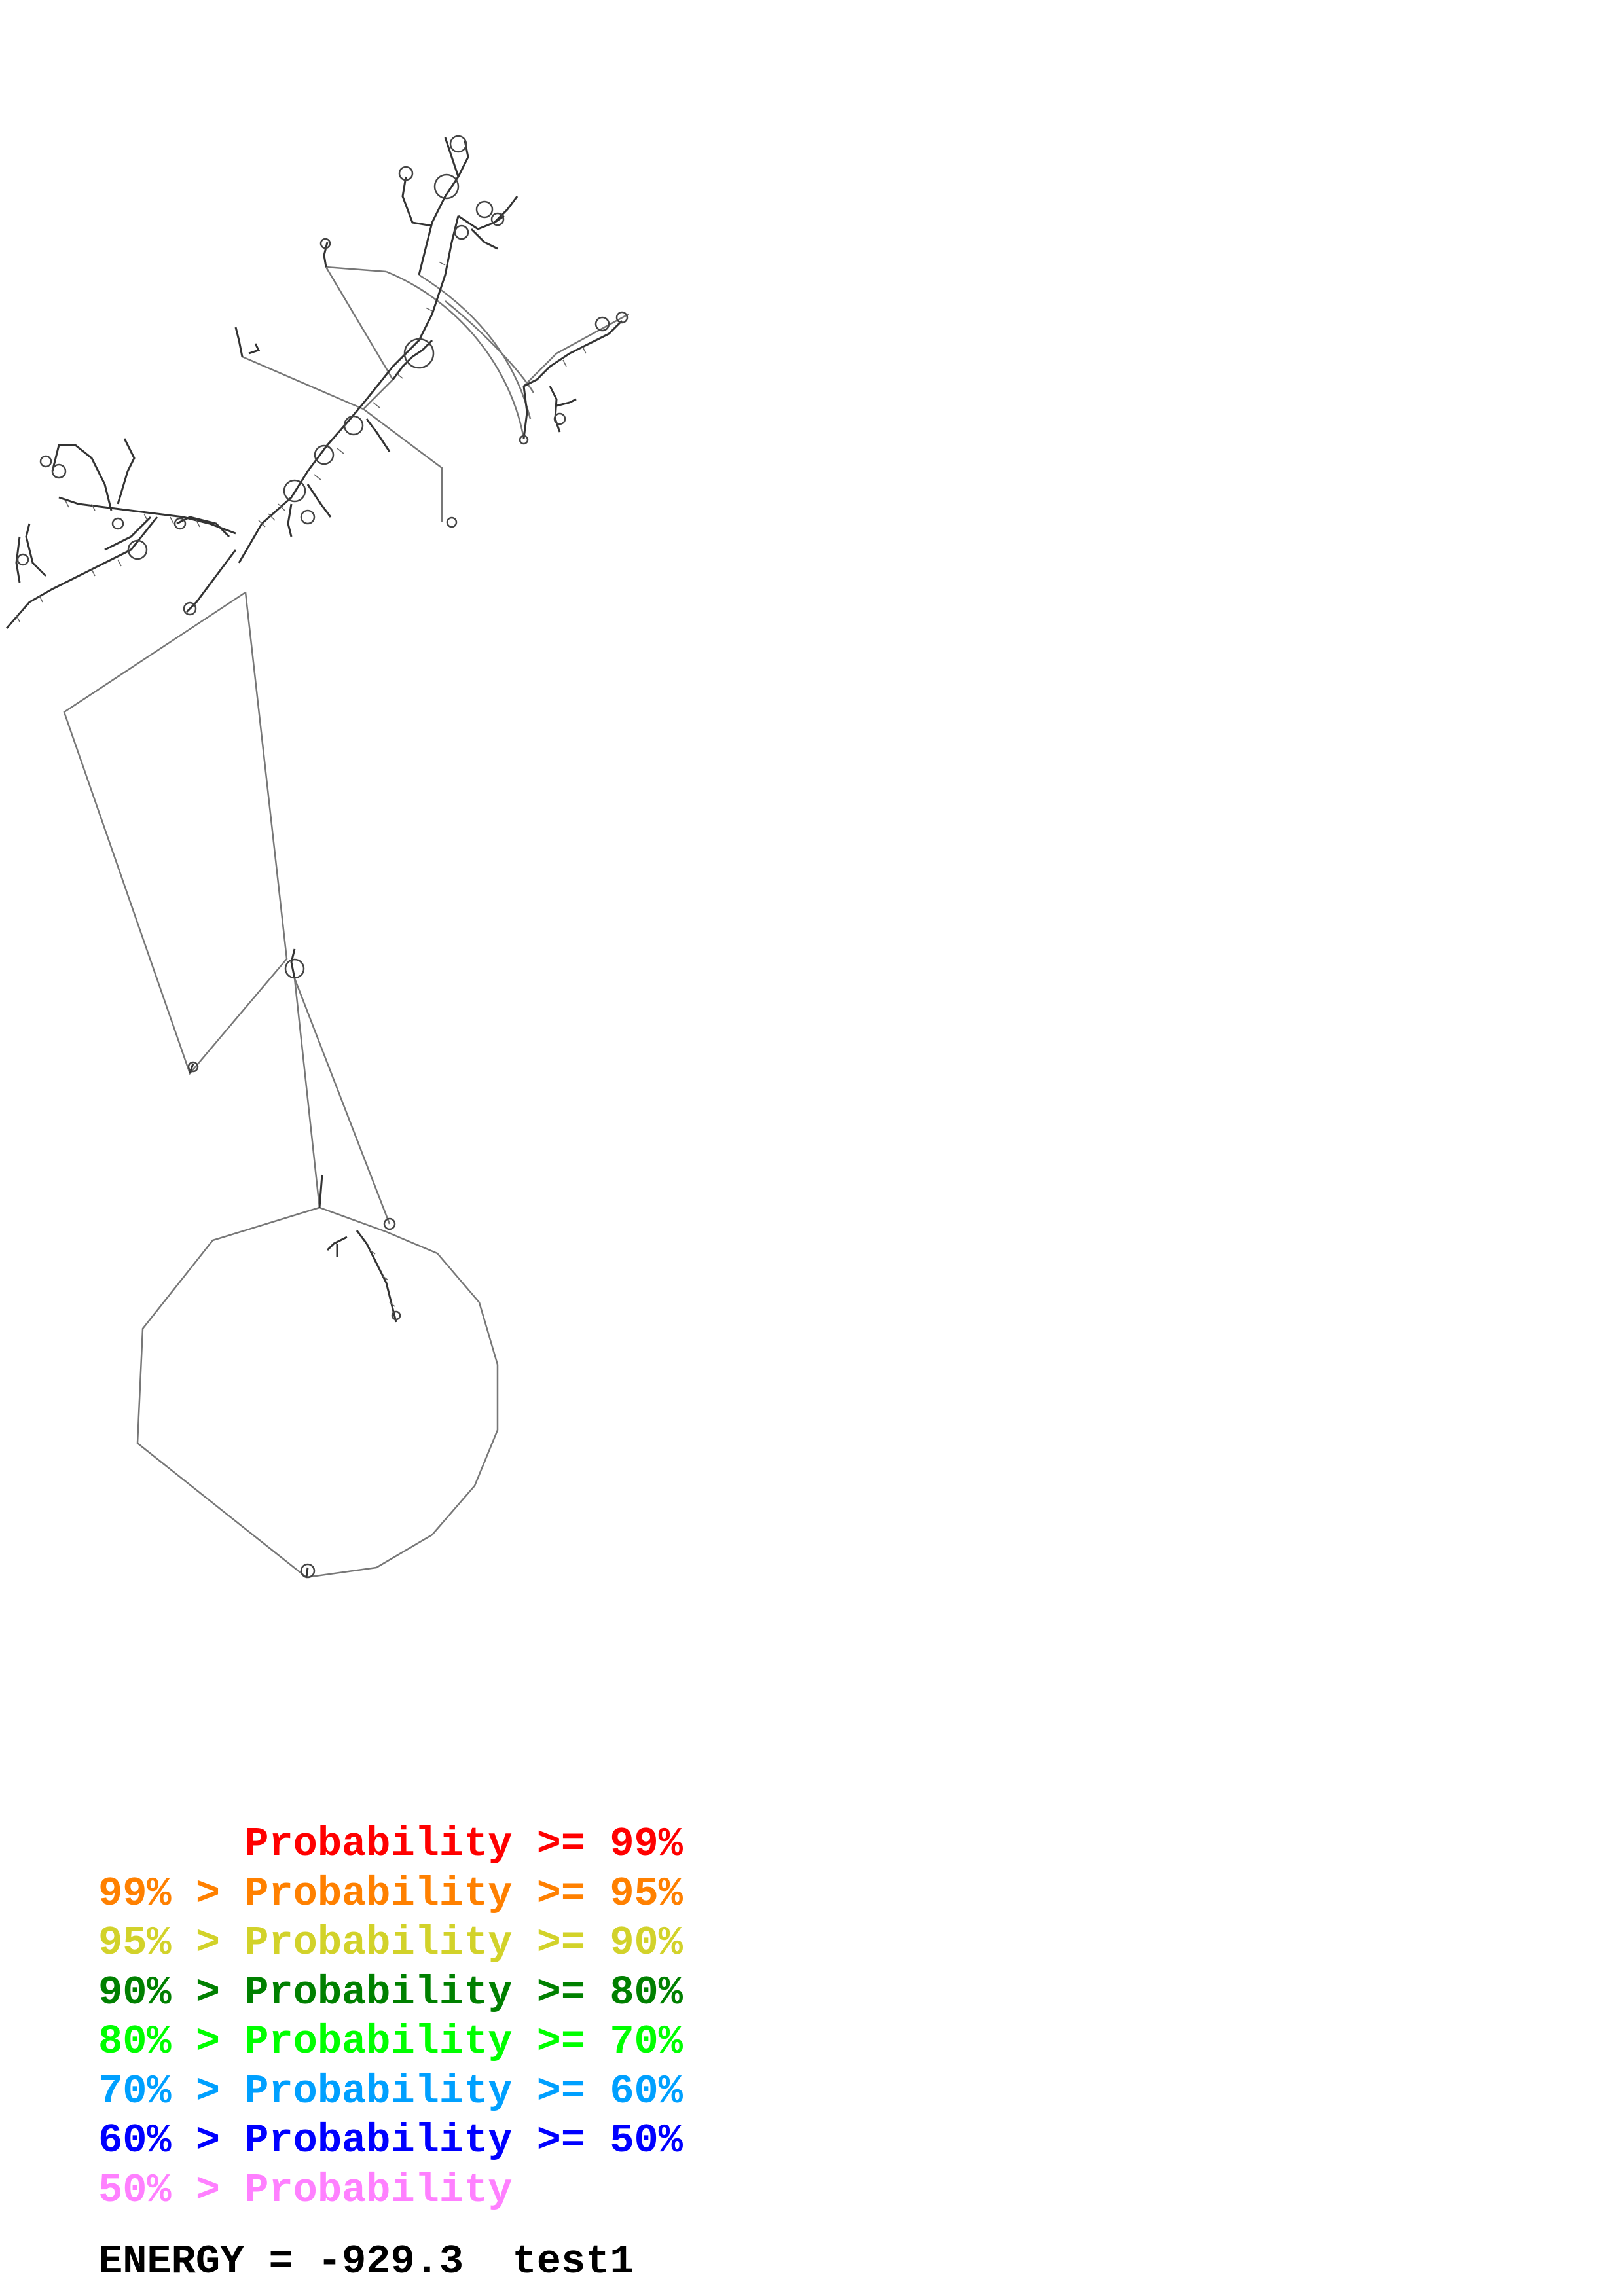 The image size is (1623, 2296). Describe the element at coordinates (159, 1992) in the screenshot. I see `legend-prefix: 90% >` at that location.